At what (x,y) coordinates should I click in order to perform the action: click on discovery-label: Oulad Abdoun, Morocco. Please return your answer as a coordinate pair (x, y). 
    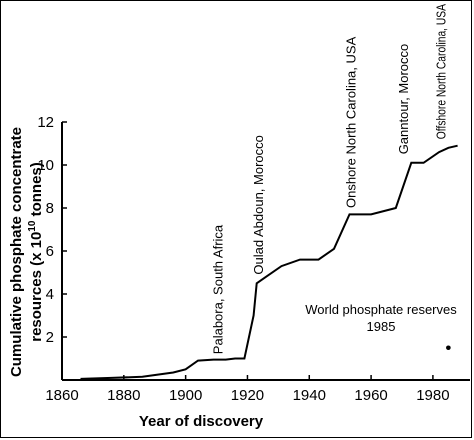
    Looking at the image, I should click on (258, 204).